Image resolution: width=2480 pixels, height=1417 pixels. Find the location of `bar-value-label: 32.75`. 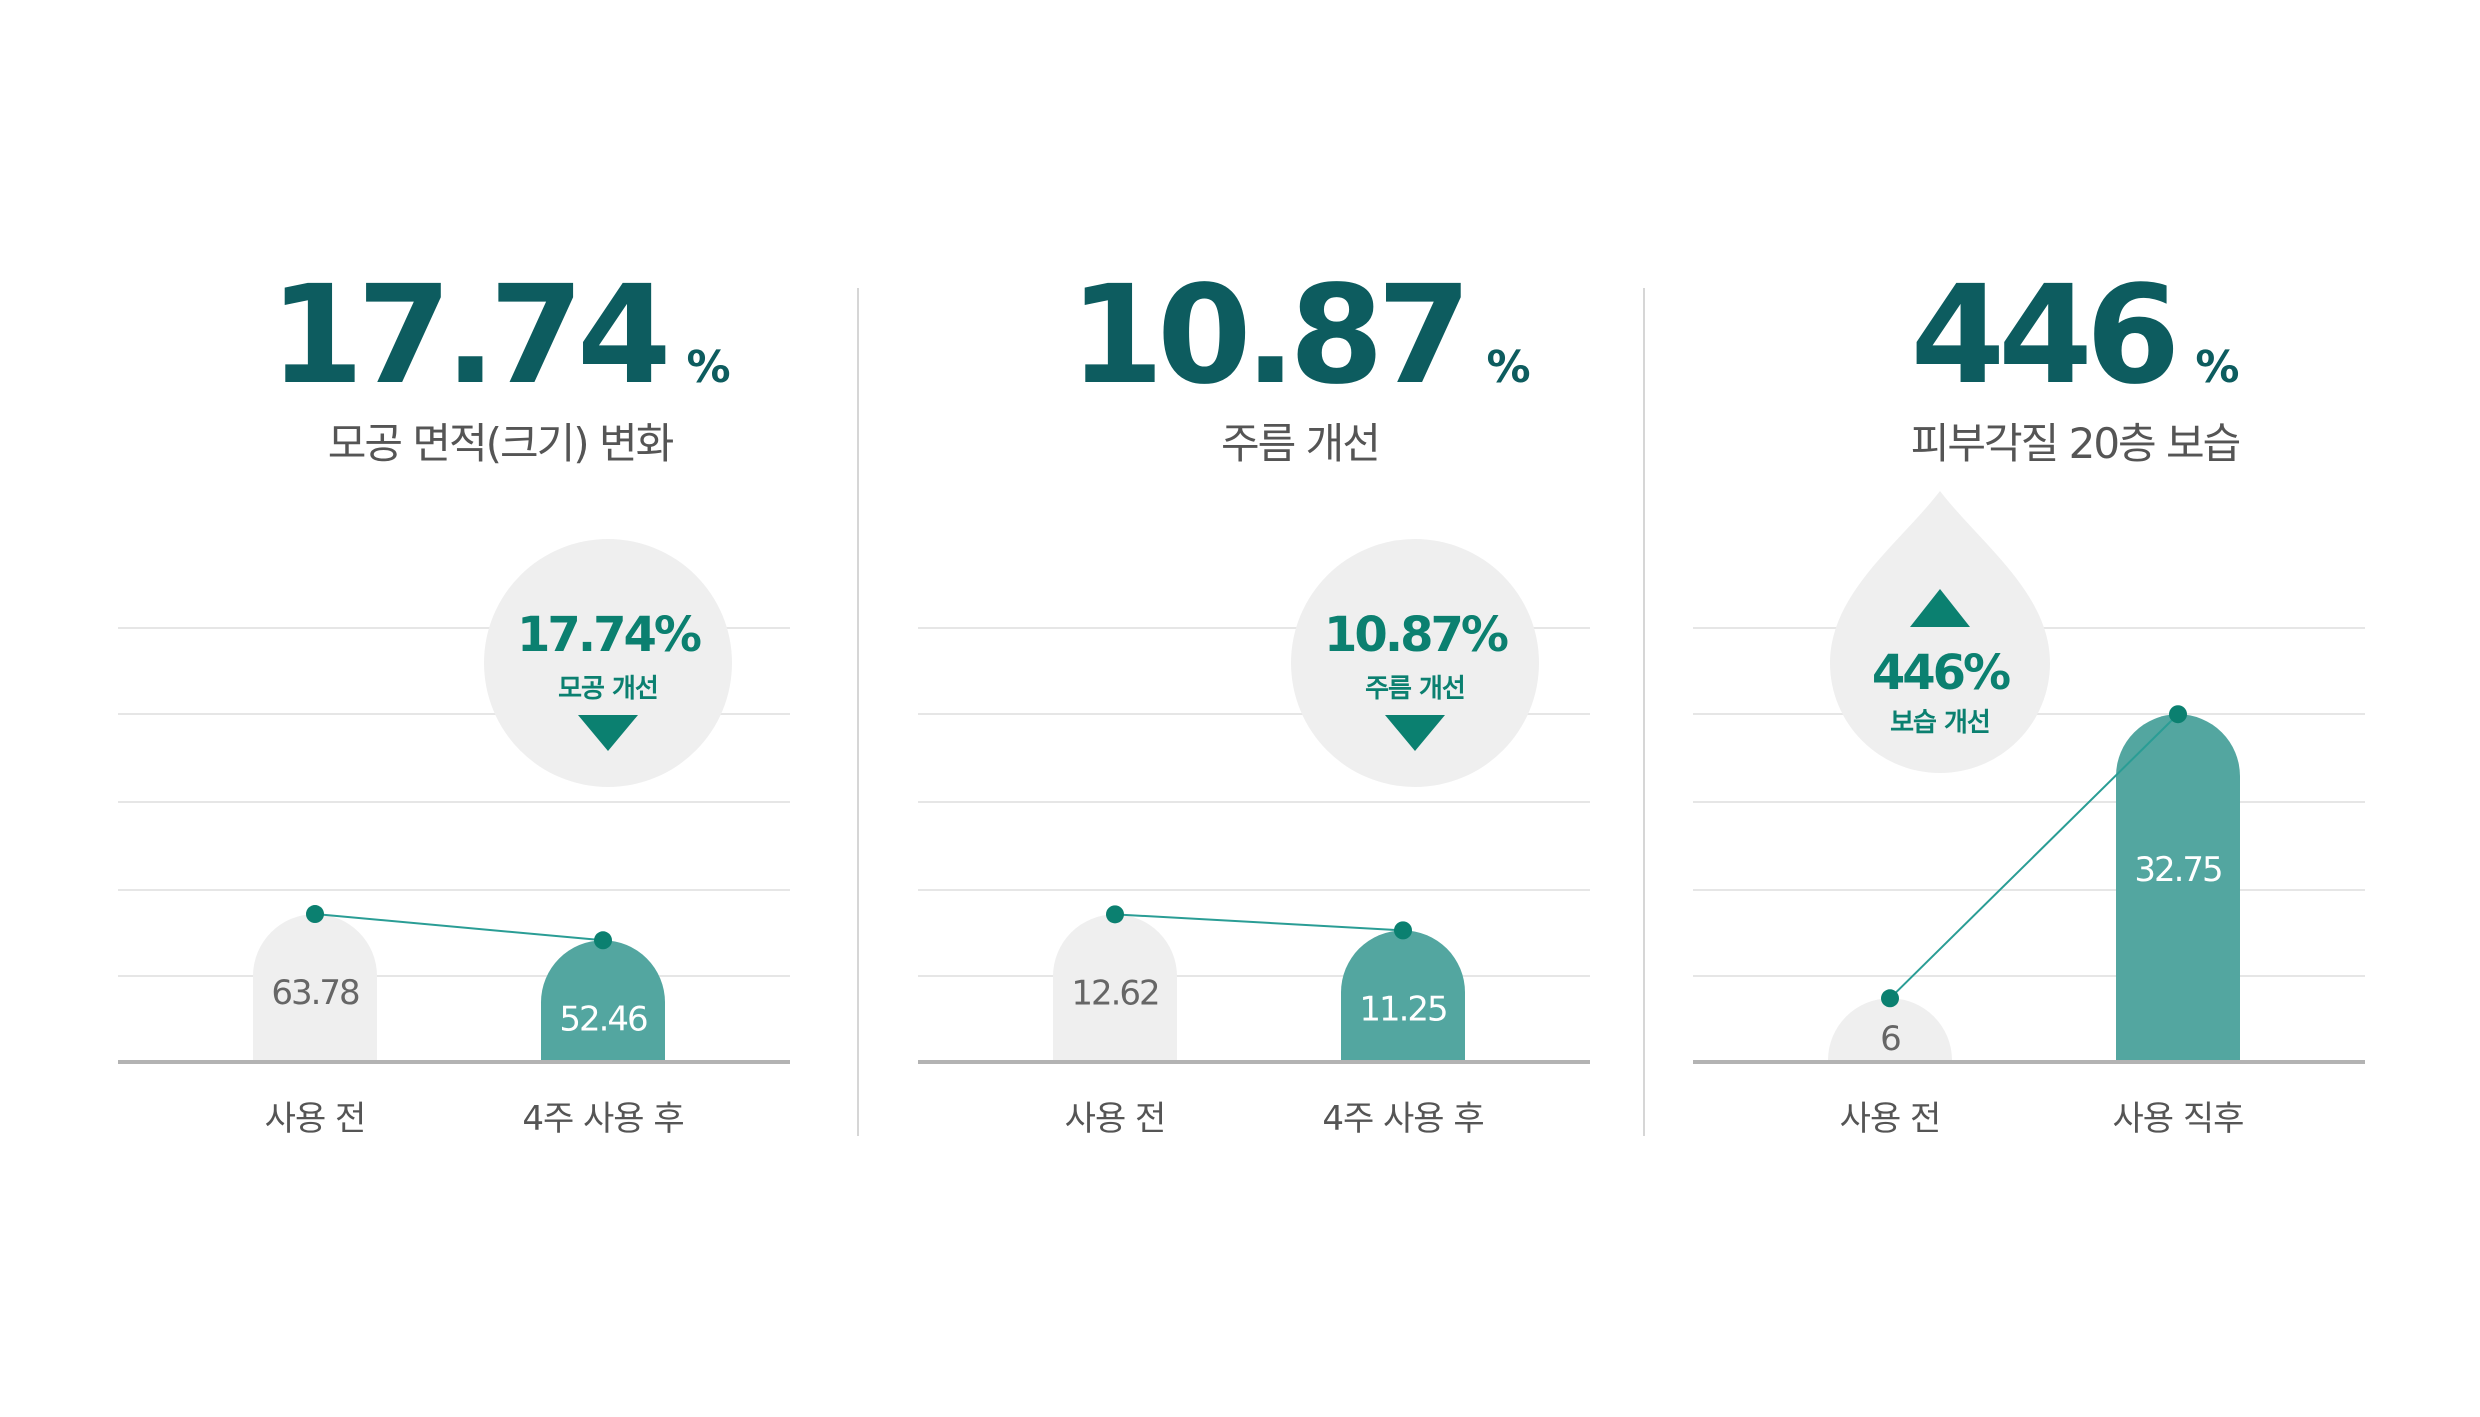

bar-value-label: 32.75 is located at coordinates (2177, 870).